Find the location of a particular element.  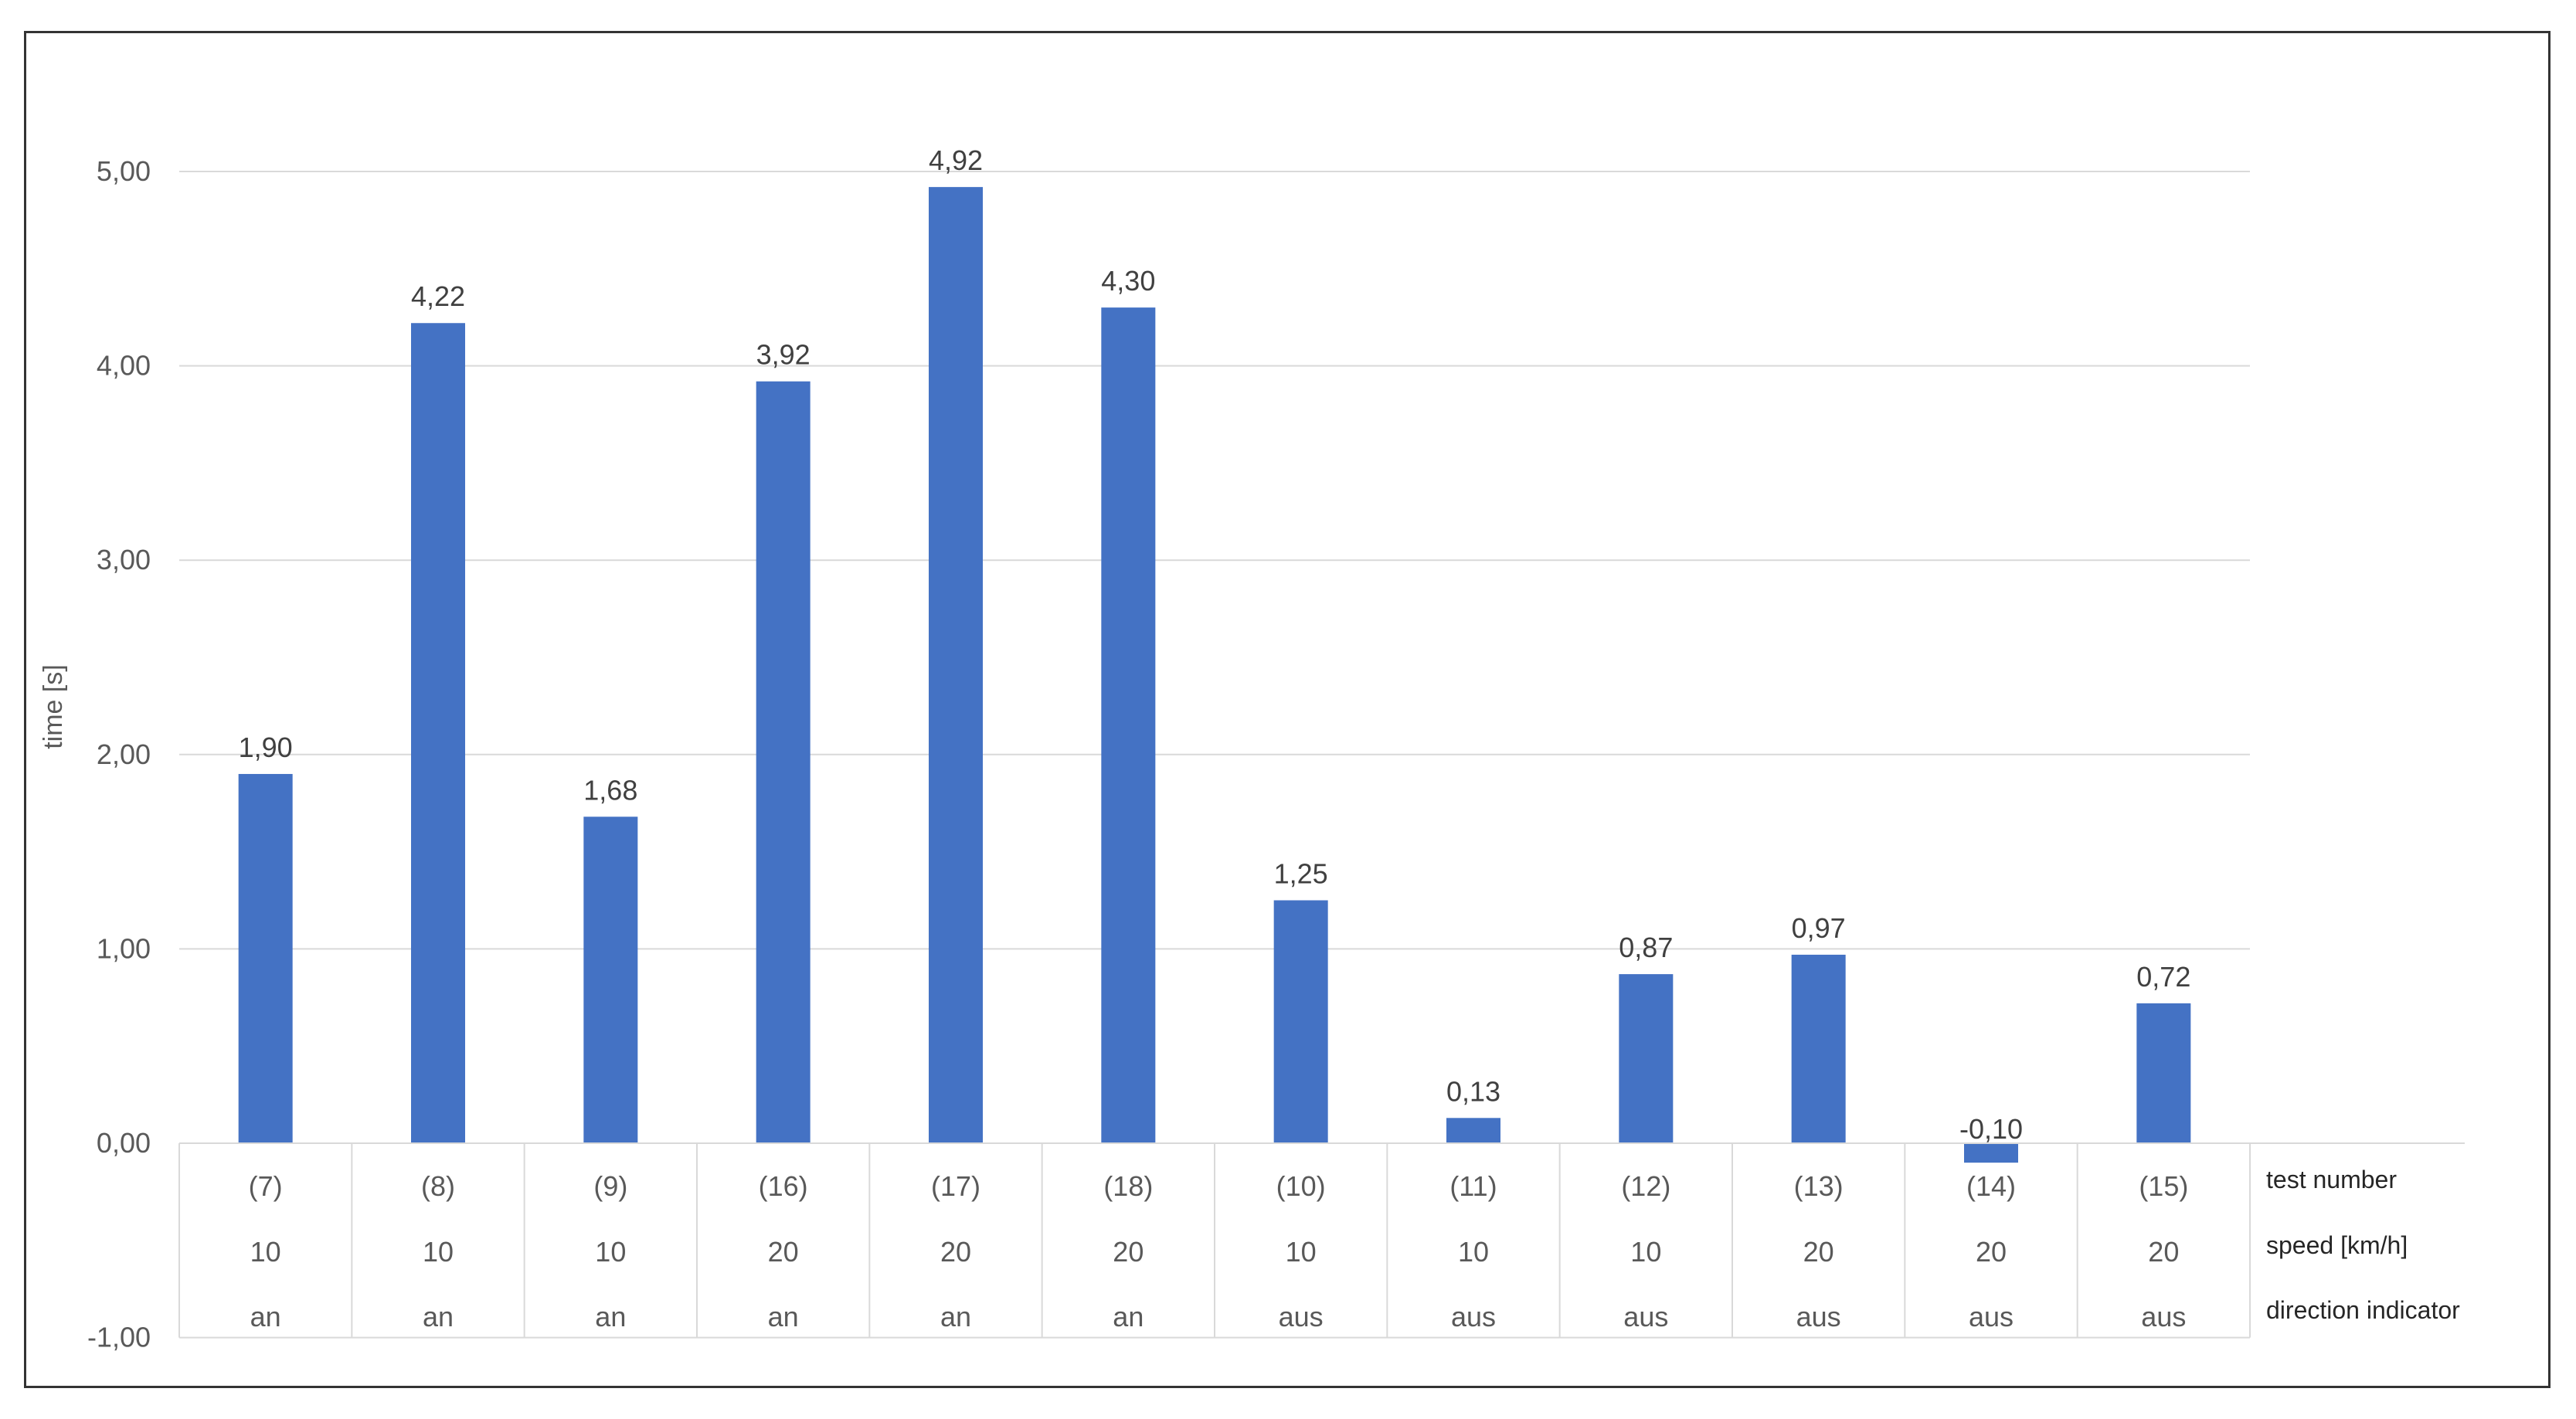

data-label: 4,22 is located at coordinates (438, 296).